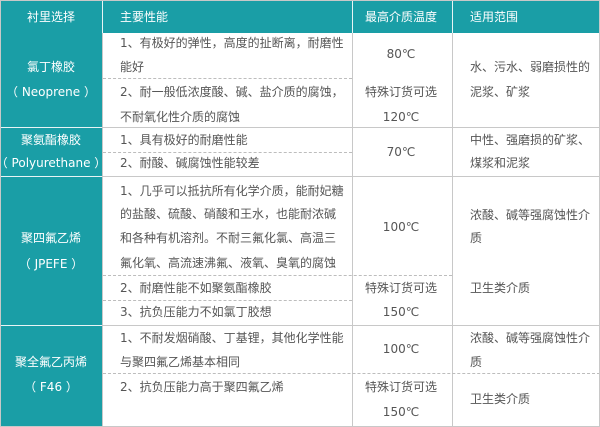 This screenshot has height=427, width=600. I want to click on property-line: 1、有极好的弹性，高度的扯断离，耐磨性, so click(232, 43).